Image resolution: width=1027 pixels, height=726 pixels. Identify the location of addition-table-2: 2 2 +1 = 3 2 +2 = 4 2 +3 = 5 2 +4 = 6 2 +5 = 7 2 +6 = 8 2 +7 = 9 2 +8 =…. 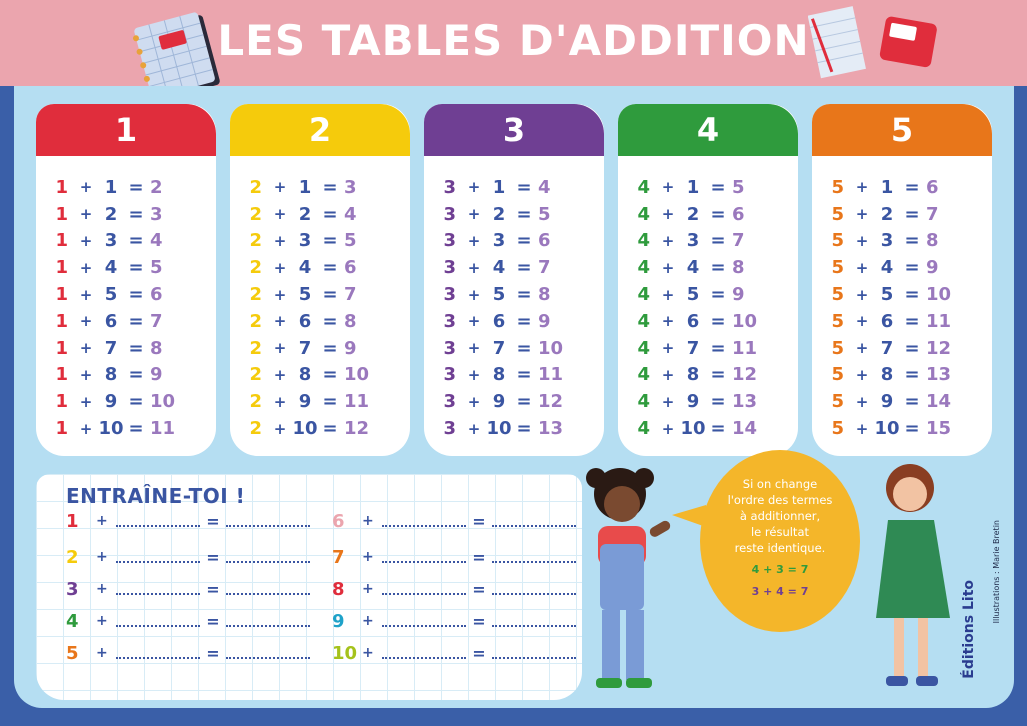
(320, 280).